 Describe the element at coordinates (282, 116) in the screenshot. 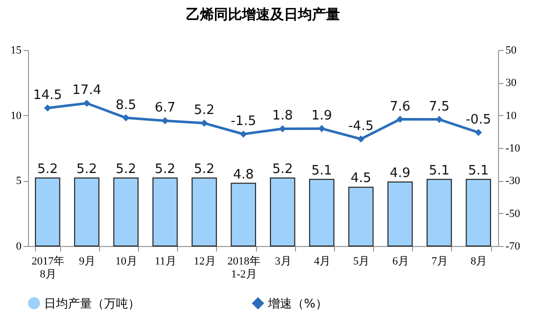

I see `data-label: 1.8` at that location.